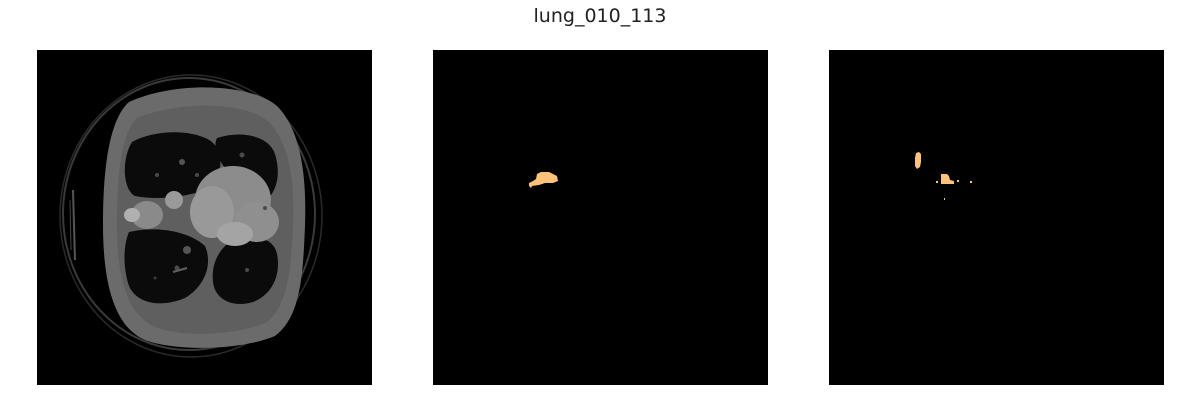 The image size is (1200, 400). What do you see at coordinates (600, 16) in the screenshot?
I see `figure-title: lung_010_113` at bounding box center [600, 16].